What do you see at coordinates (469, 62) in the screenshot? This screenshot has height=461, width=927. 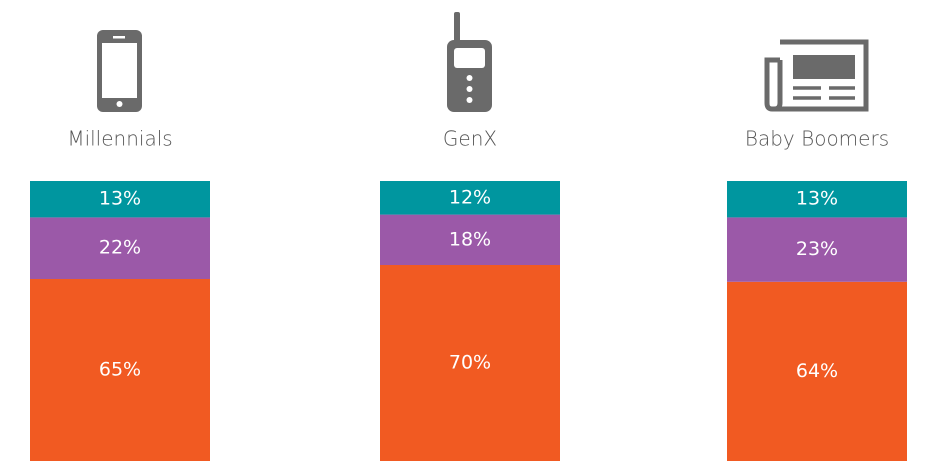 I see `walkie-icon` at bounding box center [469, 62].